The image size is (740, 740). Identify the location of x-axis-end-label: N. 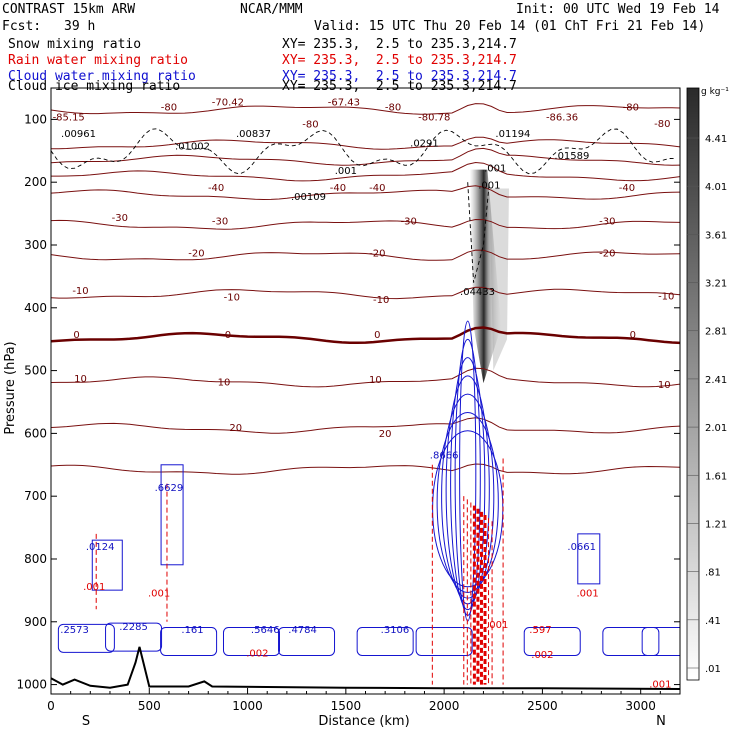
(661, 721).